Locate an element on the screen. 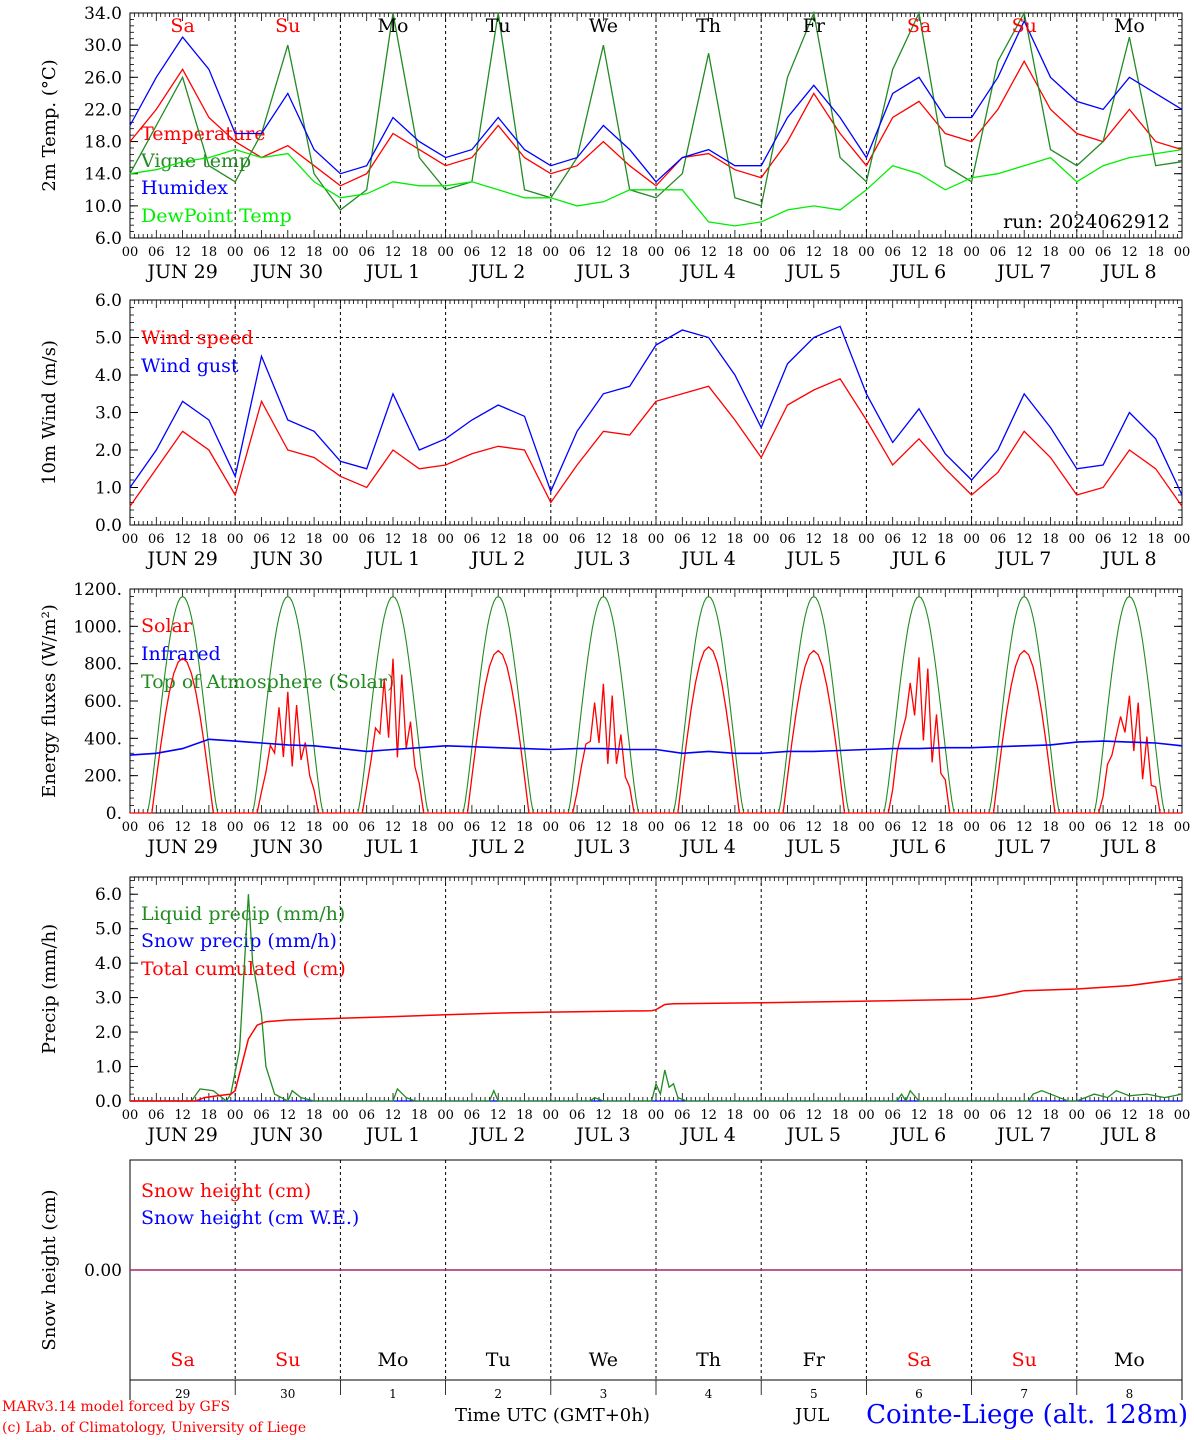 The image size is (1194, 1440). date-label: JUL 6 is located at coordinates (918, 559).